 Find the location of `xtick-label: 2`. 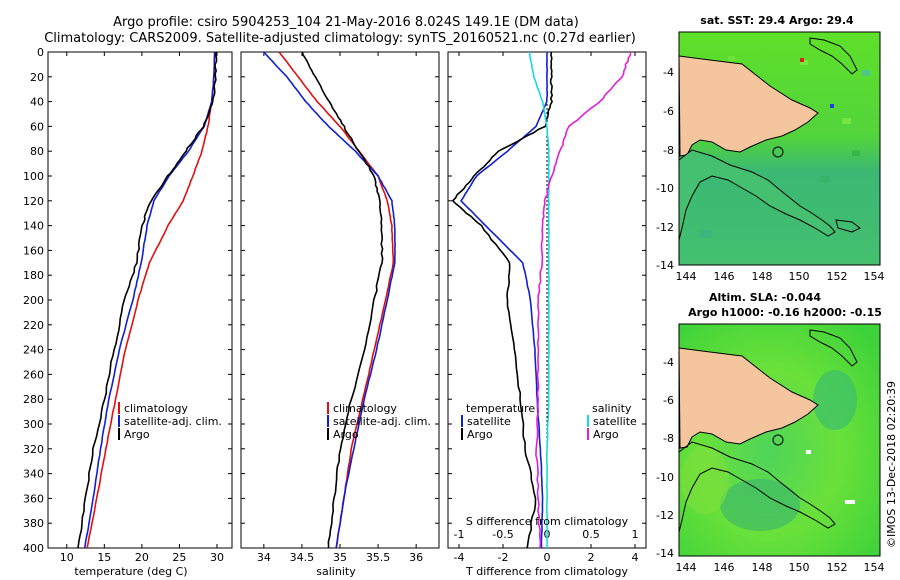

xtick-label: 2 is located at coordinates (591, 557).